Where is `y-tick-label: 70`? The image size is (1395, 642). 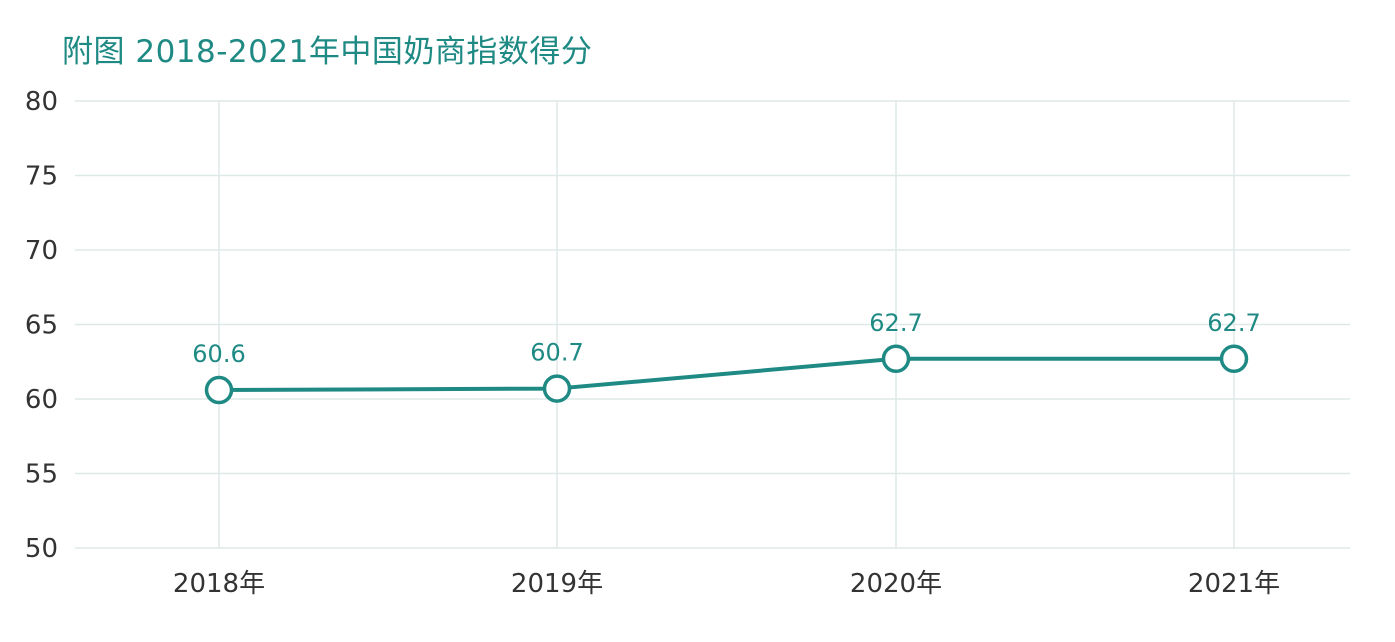
y-tick-label: 70 is located at coordinates (41, 251).